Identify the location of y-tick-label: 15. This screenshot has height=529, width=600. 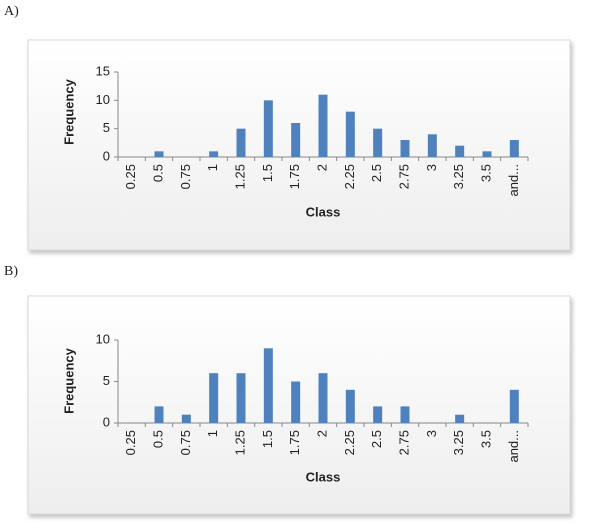
(103, 70).